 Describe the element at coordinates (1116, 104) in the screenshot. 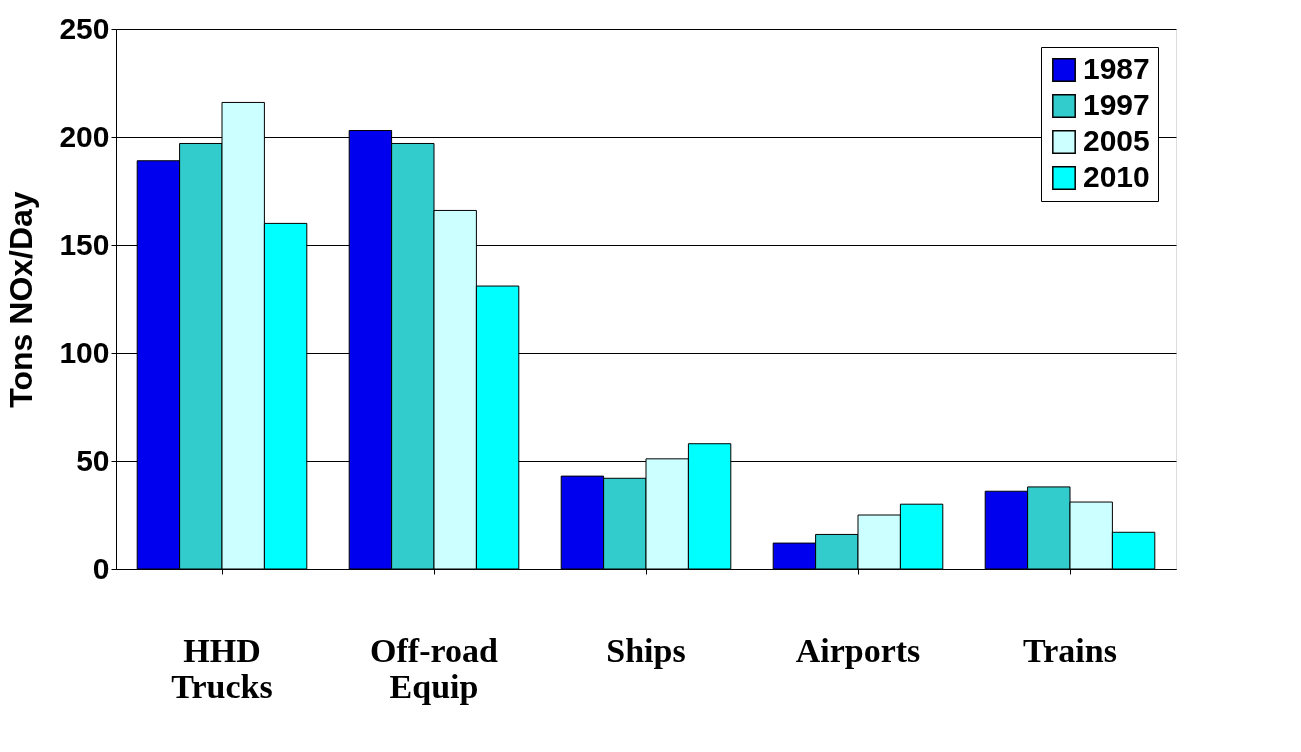

I see `legend-label: 1997` at that location.